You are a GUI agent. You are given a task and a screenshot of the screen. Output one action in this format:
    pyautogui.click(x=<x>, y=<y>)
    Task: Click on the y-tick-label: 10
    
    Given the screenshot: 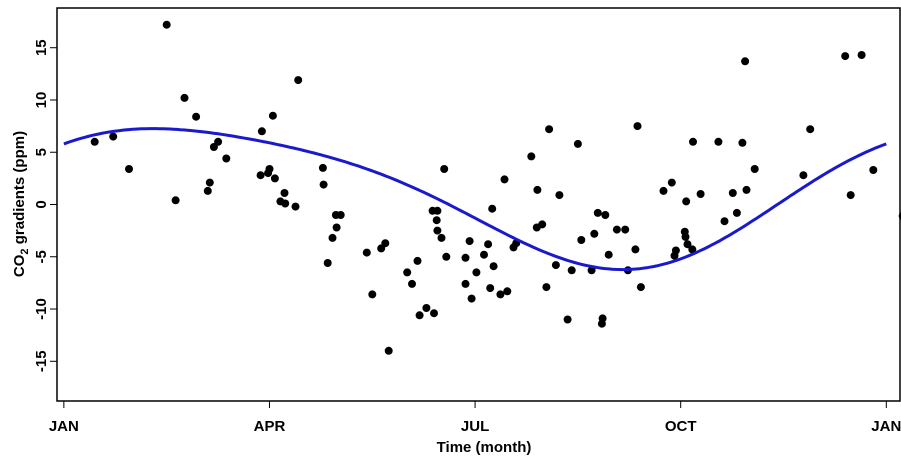 What is the action you would take?
    pyautogui.click(x=41, y=100)
    